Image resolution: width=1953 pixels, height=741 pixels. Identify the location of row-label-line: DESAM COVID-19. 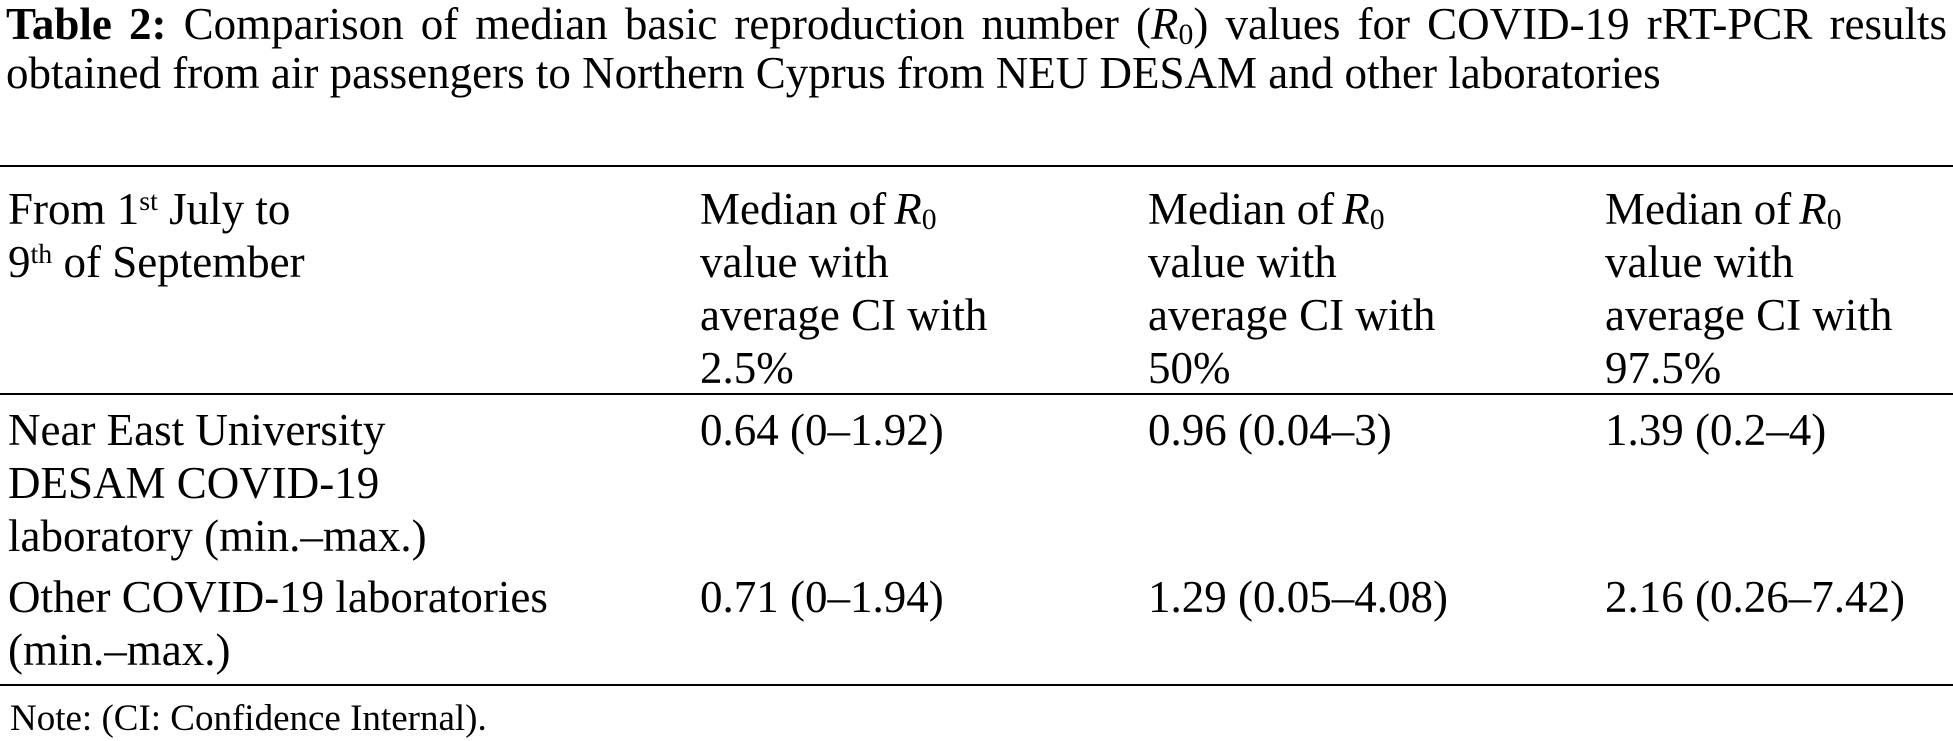
(194, 483).